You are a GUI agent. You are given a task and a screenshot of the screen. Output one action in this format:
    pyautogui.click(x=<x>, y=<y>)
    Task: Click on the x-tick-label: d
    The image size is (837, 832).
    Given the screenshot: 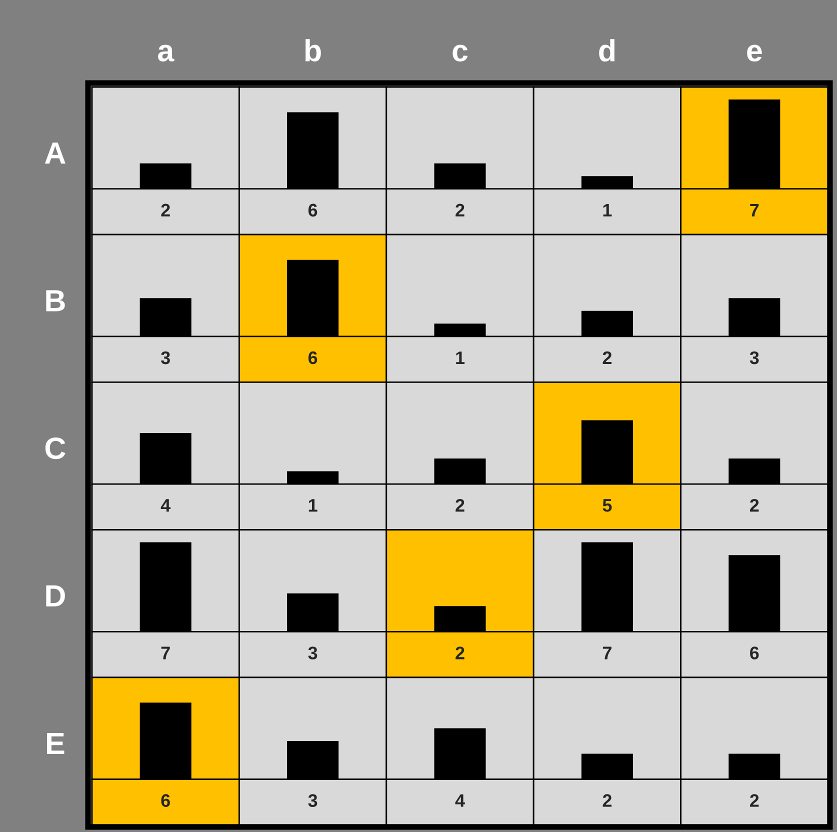 What is the action you would take?
    pyautogui.click(x=607, y=50)
    